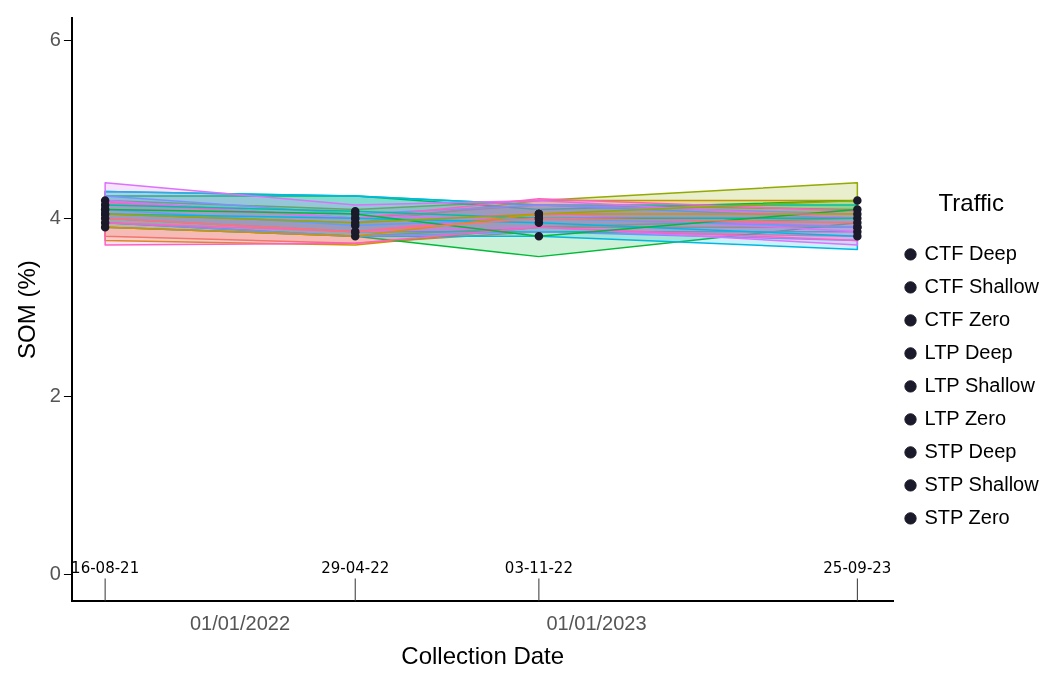 The image size is (1059, 686). Describe the element at coordinates (967, 318) in the screenshot. I see `legend-label: CTF Zero` at that location.